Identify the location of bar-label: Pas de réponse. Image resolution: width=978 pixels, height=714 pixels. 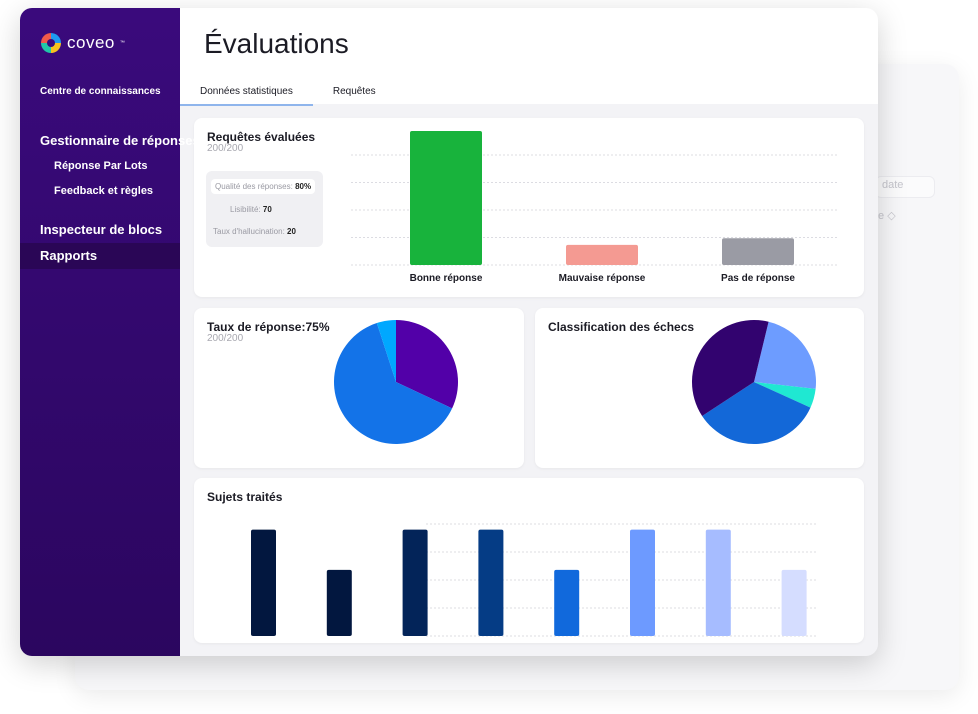
(758, 278).